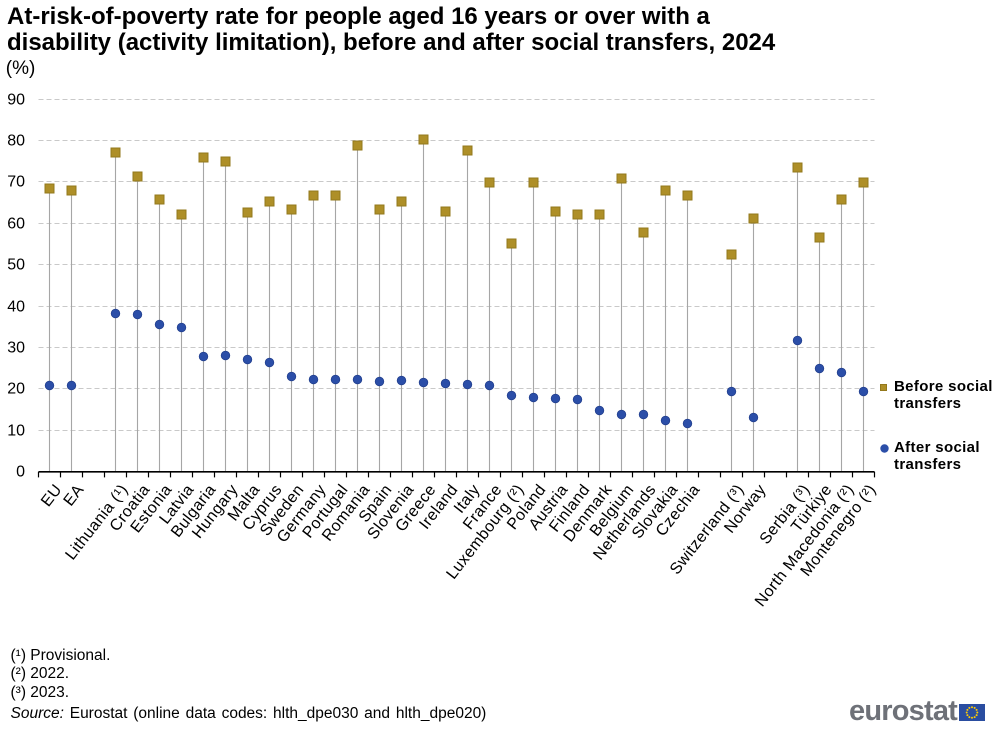 Image resolution: width=1001 pixels, height=730 pixels. Describe the element at coordinates (16, 223) in the screenshot. I see `svg-text: 60` at that location.